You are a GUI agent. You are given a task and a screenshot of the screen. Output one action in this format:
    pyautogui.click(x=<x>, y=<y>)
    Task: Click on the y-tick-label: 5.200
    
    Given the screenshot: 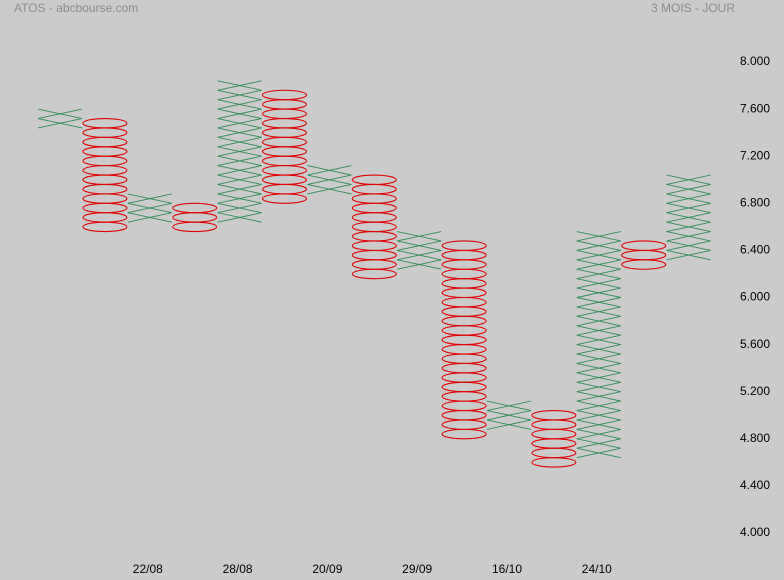 What is the action you would take?
    pyautogui.click(x=755, y=391)
    